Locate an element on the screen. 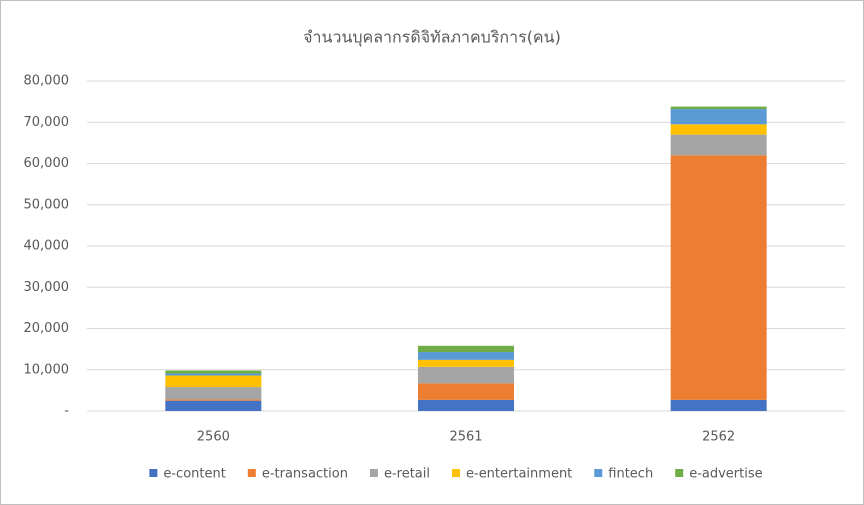 This screenshot has height=505, width=864. y-tick-label: 20,000 is located at coordinates (47, 328).